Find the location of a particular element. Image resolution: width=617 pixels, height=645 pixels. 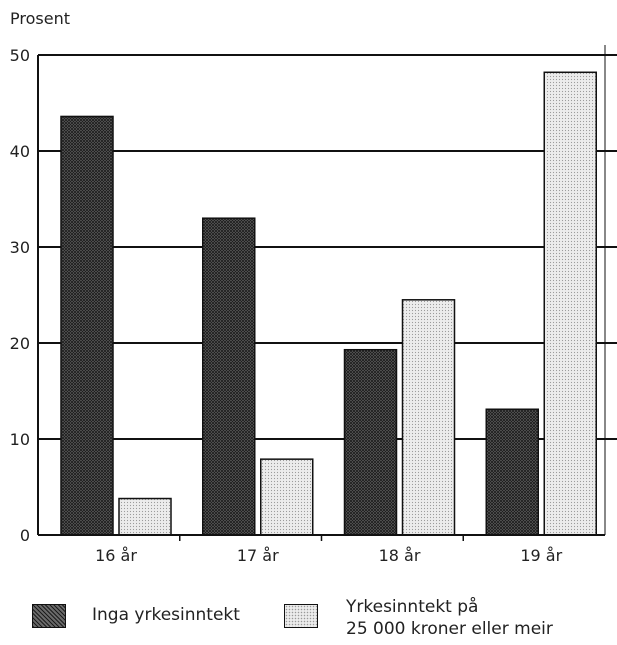

legend-item-yrkesinntekt: Yrkesinntekt på 25 000 kroner eller meir is located at coordinates (418, 615).